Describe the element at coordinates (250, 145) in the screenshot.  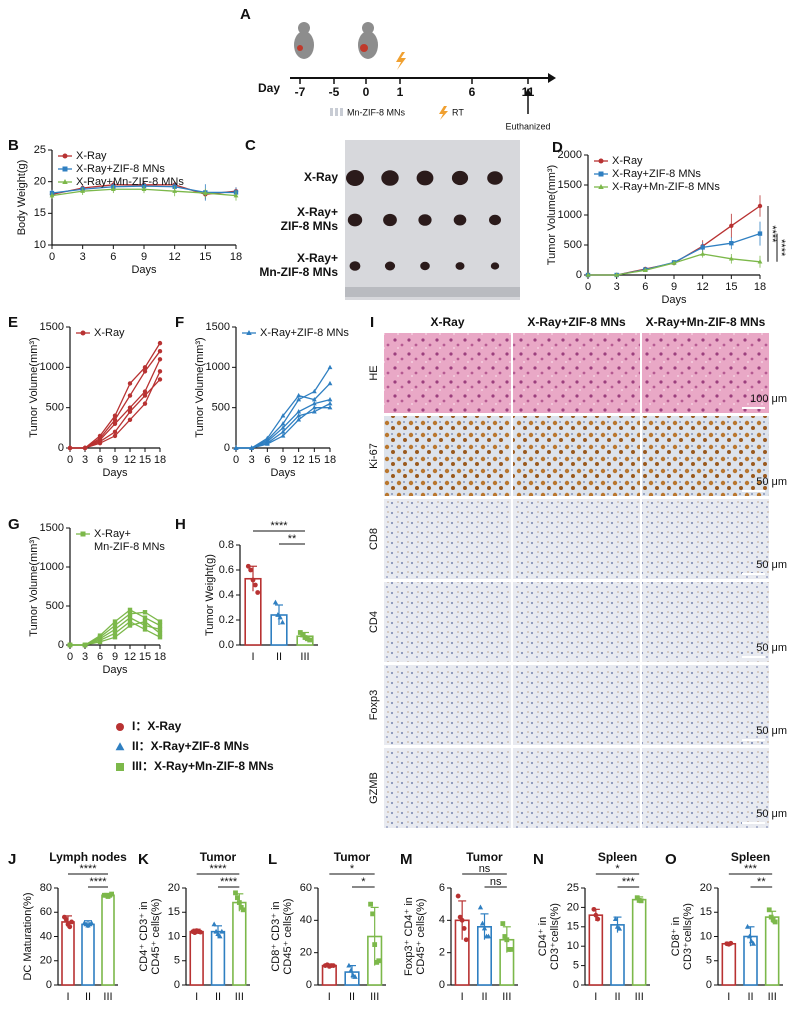
I see `panel-label: C` at that location.